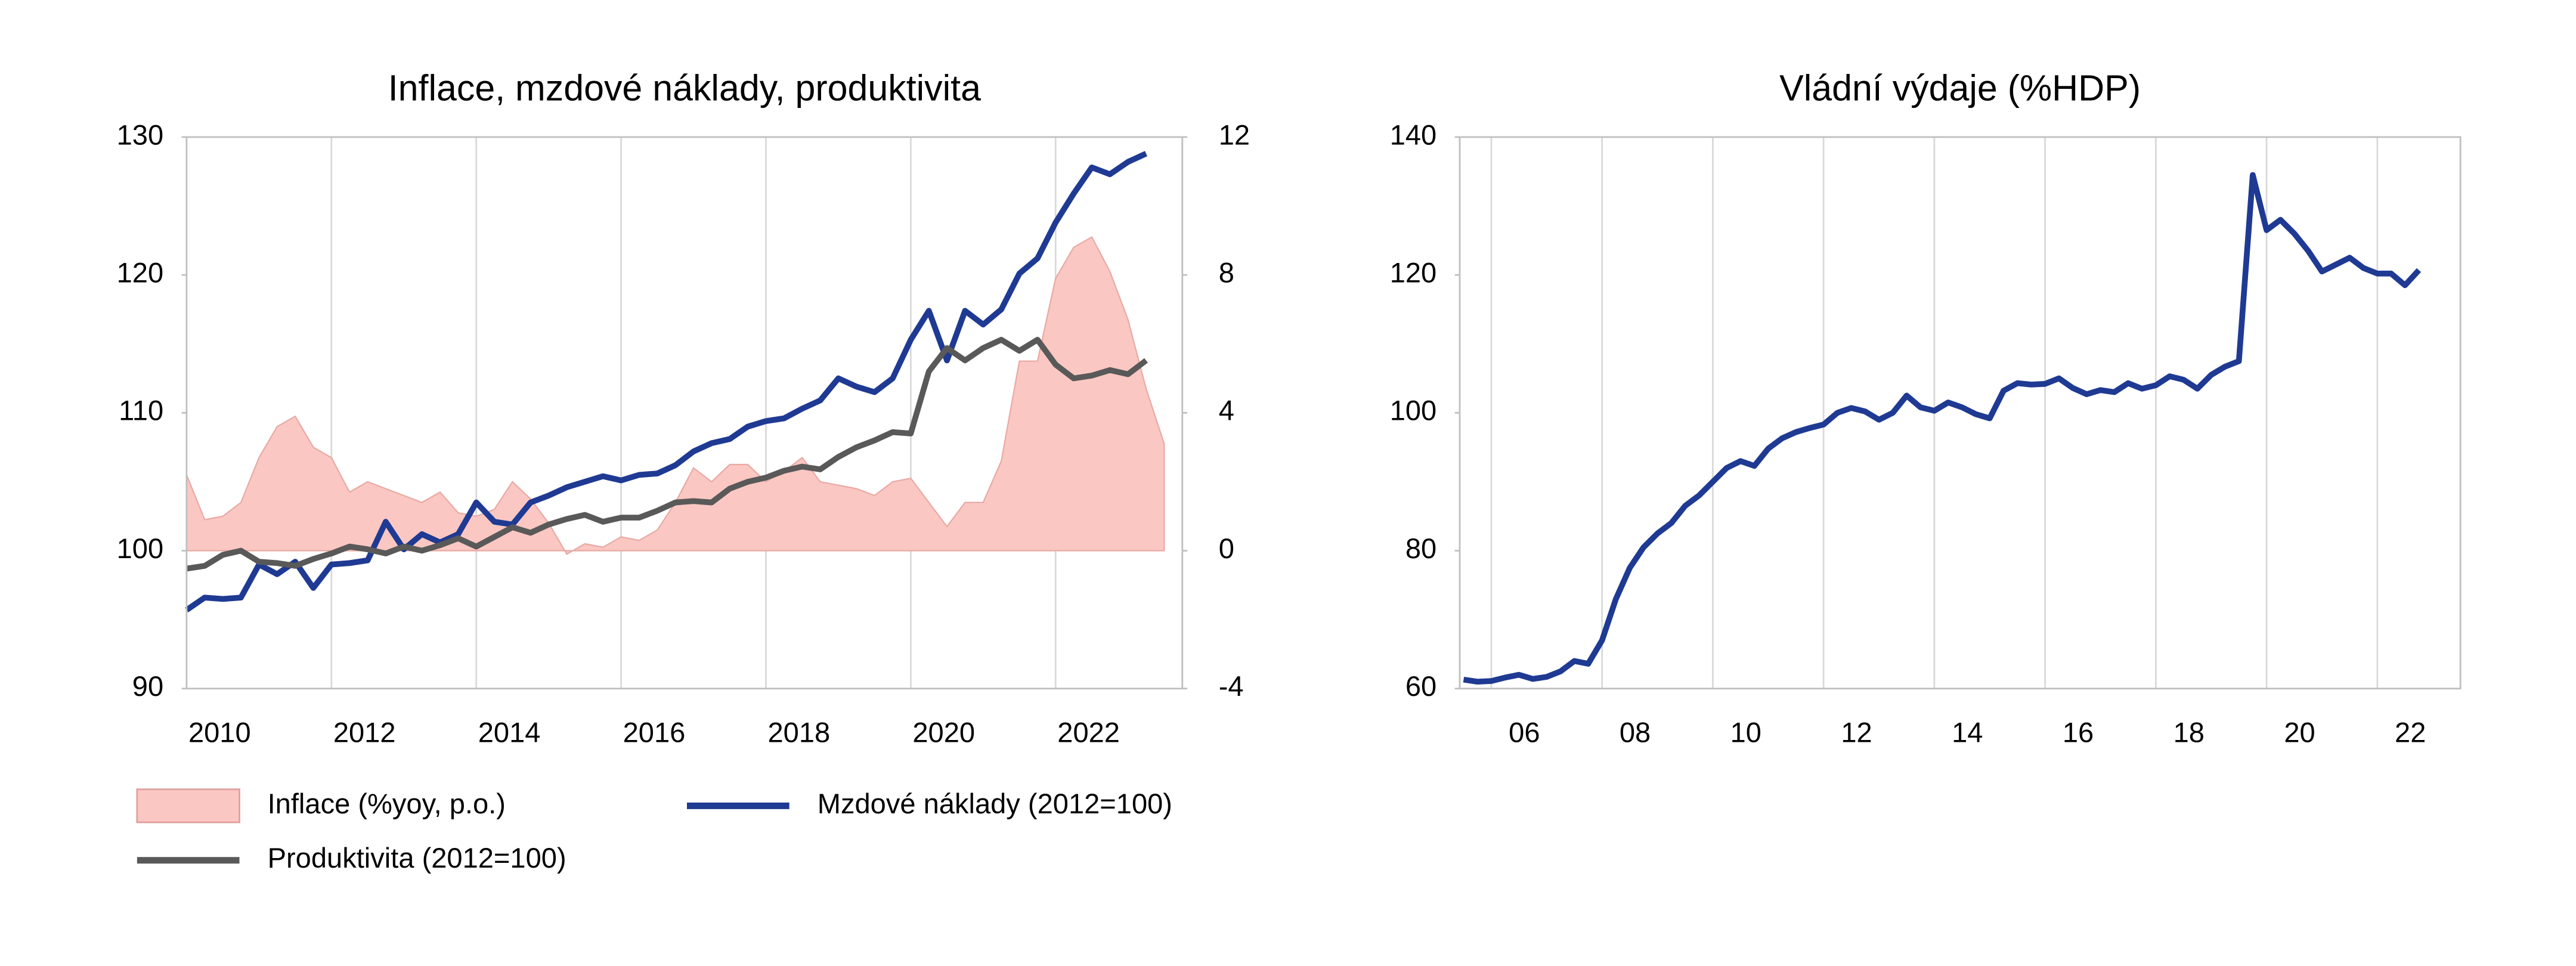 The height and width of the screenshot is (966, 2576). Describe the element at coordinates (417, 858) in the screenshot. I see `legend-label: Produktivita (2012=100)` at that location.